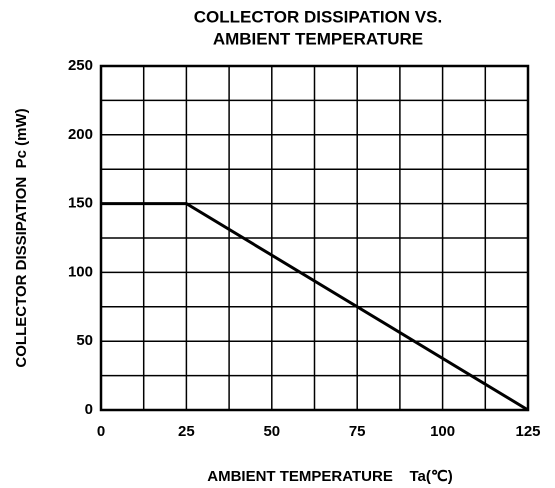 The width and height of the screenshot is (555, 488). I want to click on chart-title: AMBIENT TEMPERATURE, so click(318, 38).